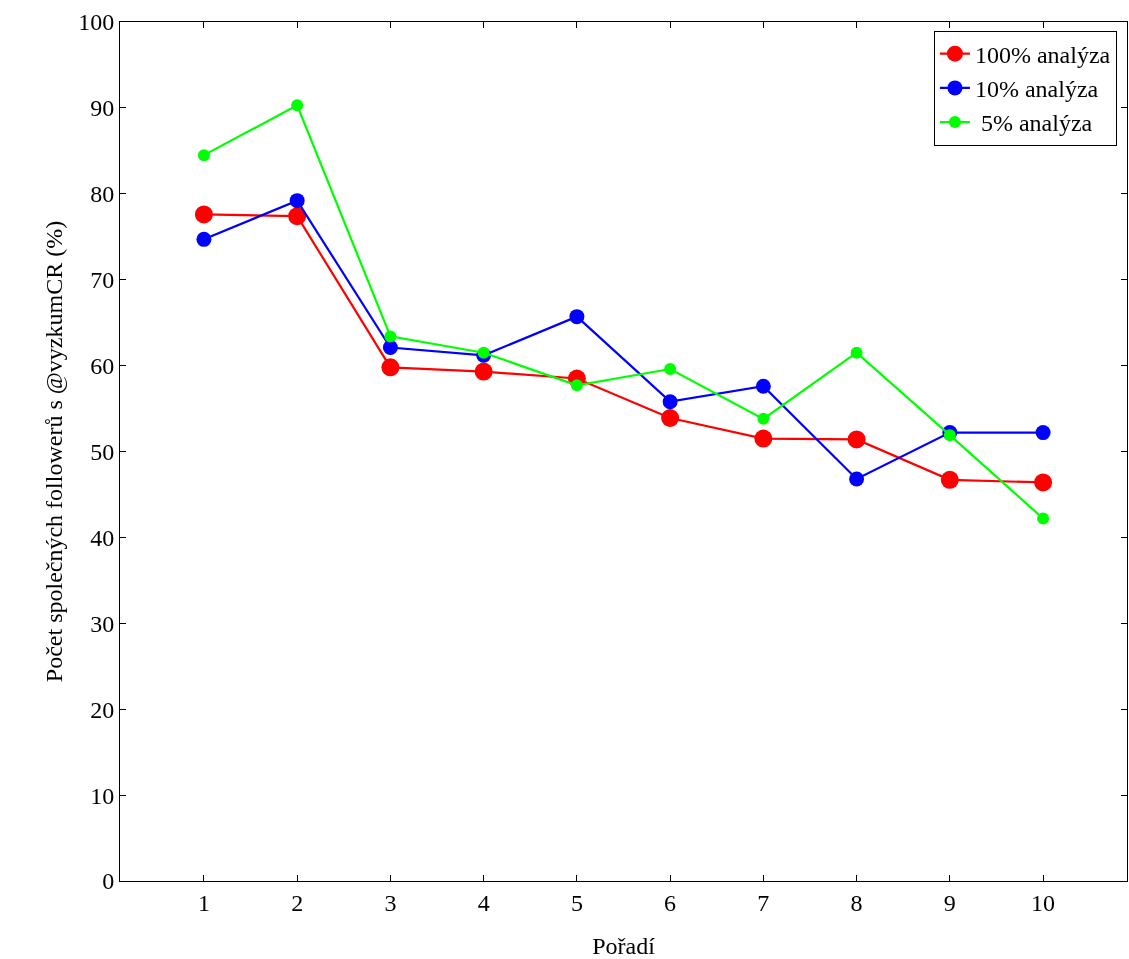 Image resolution: width=1129 pixels, height=959 pixels. I want to click on x-tick-label: 8, so click(856, 902).